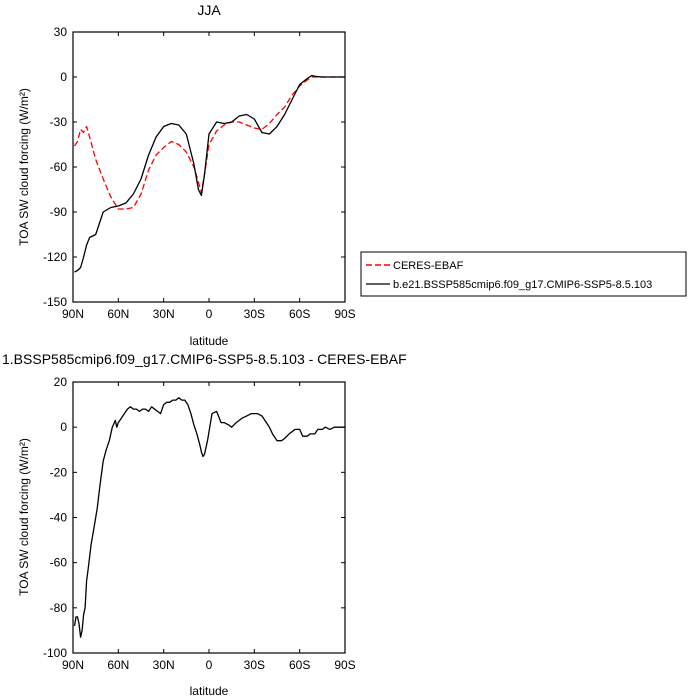 Image resolution: width=700 pixels, height=700 pixels. I want to click on top-y-axis-title: TOA SW cloud forcing (W/m²), so click(24, 167).